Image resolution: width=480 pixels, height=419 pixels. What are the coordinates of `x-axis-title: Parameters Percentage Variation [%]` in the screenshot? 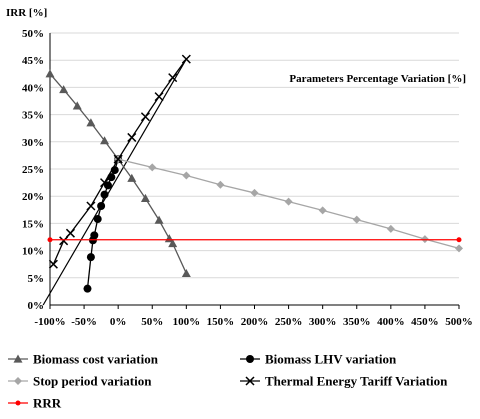 It's located at (377, 79).